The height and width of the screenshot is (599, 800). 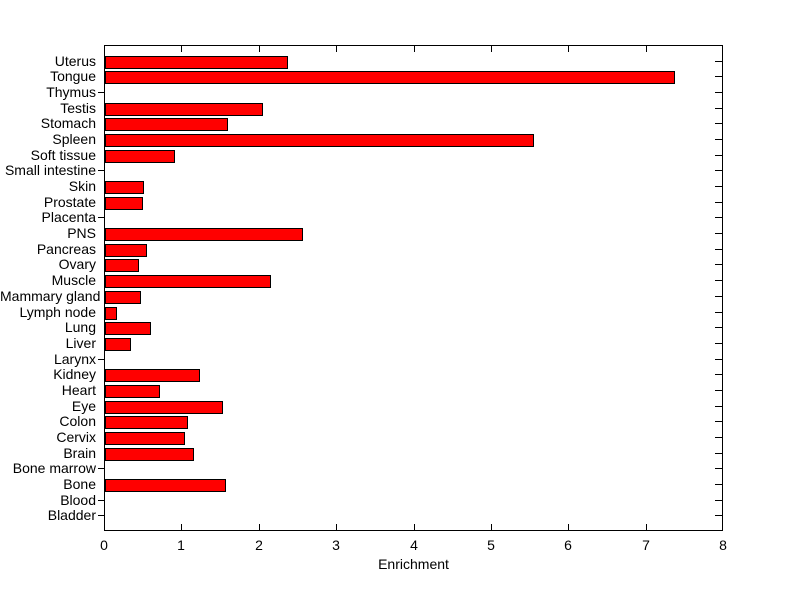 What do you see at coordinates (71, 92) in the screenshot?
I see `y-tick-label-thymus: Thymus` at bounding box center [71, 92].